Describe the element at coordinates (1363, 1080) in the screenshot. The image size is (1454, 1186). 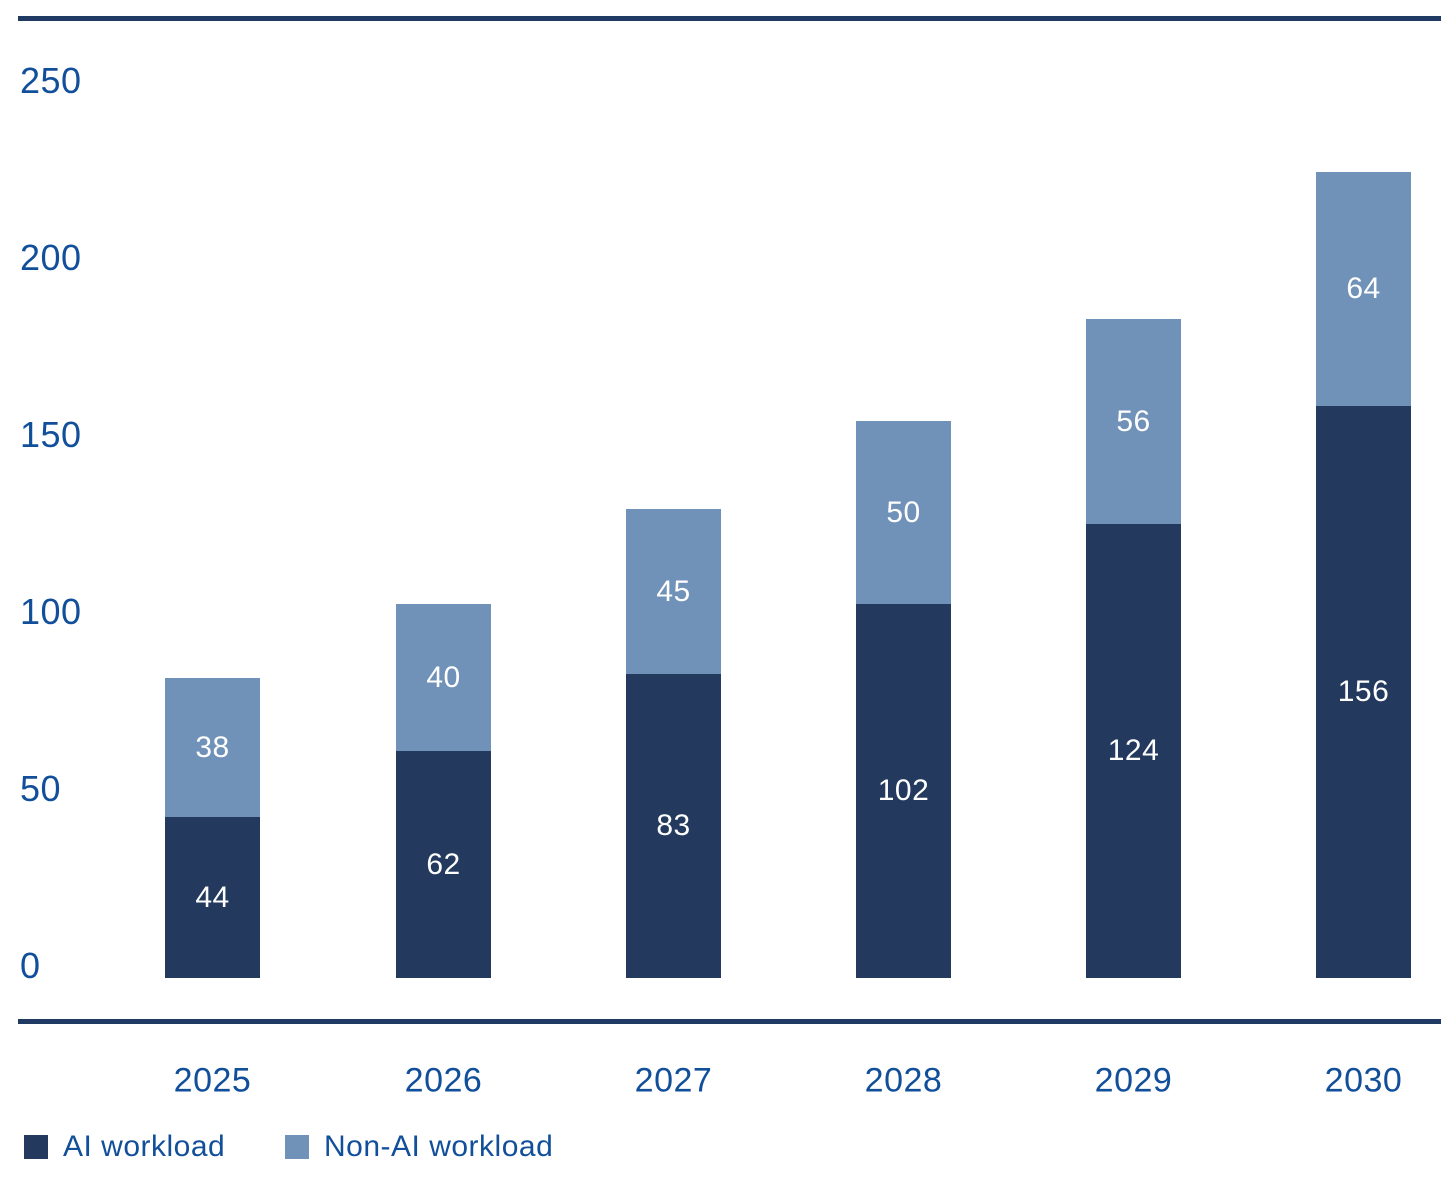
I see `x-axis-tick-label-2030: 2030` at that location.